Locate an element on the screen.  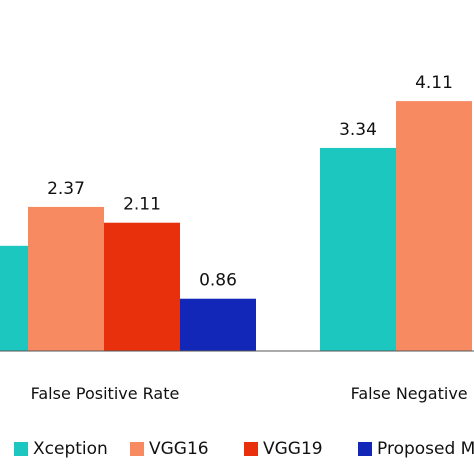
bar-vgg19-false-positive-rate is located at coordinates (142, 286).